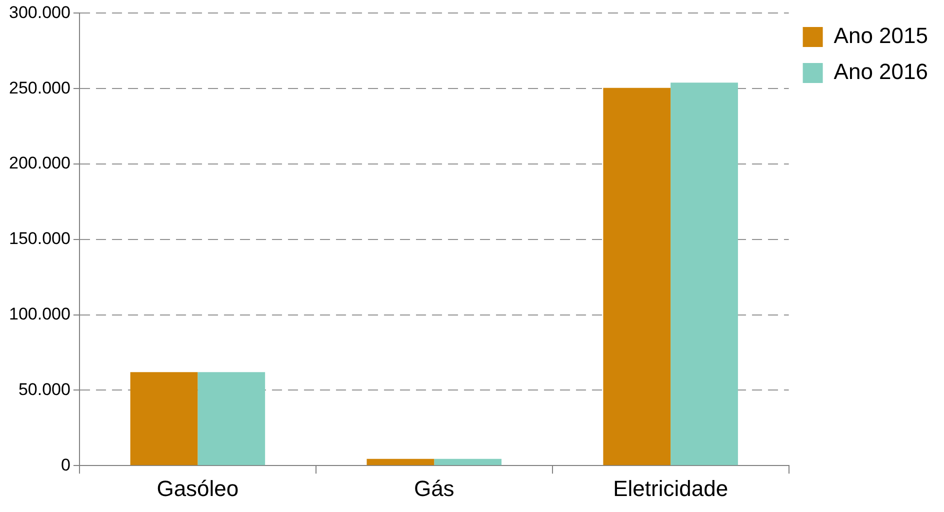 Image resolution: width=944 pixels, height=512 pixels. Describe the element at coordinates (39, 88) in the screenshot. I see `y-tick-label: 250.000` at that location.